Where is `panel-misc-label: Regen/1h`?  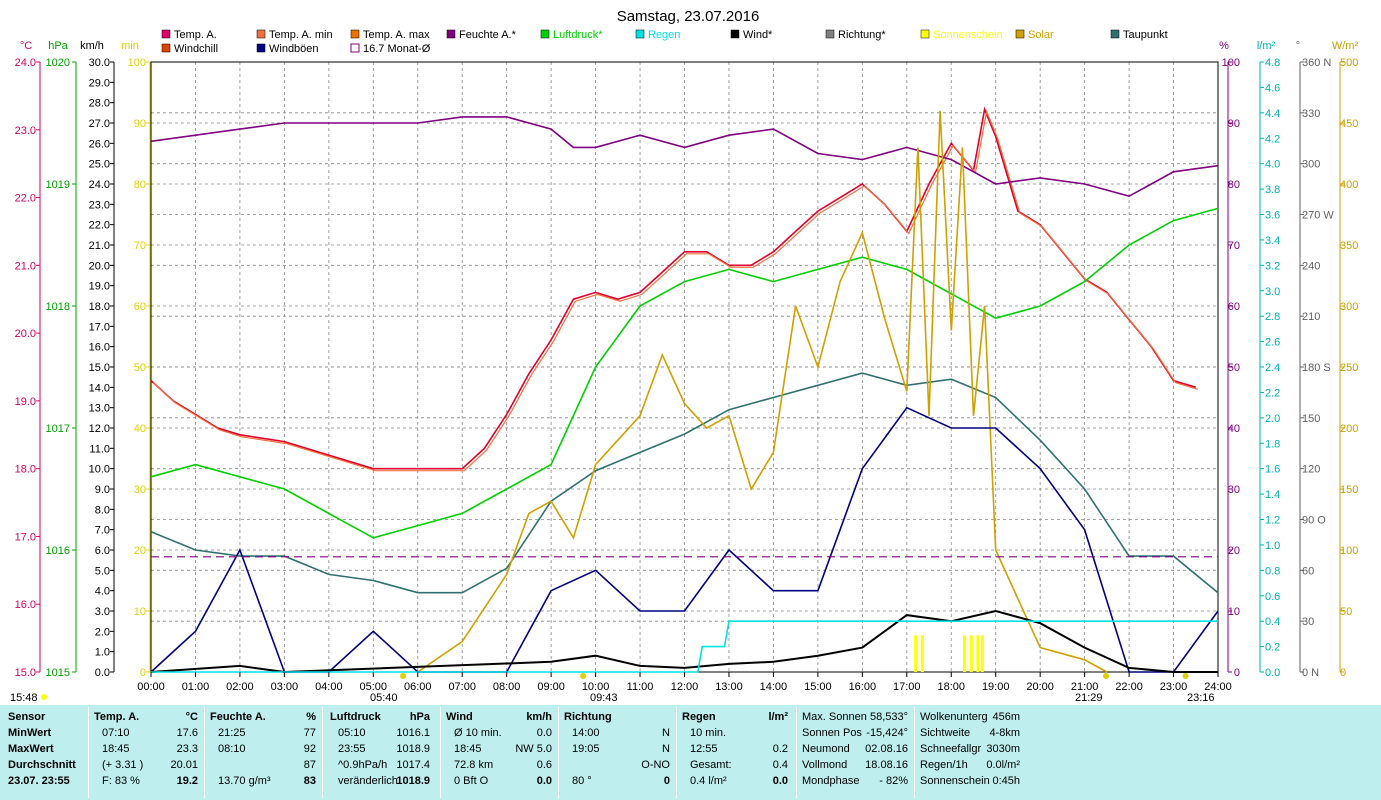
panel-misc-label: Regen/1h is located at coordinates (944, 765).